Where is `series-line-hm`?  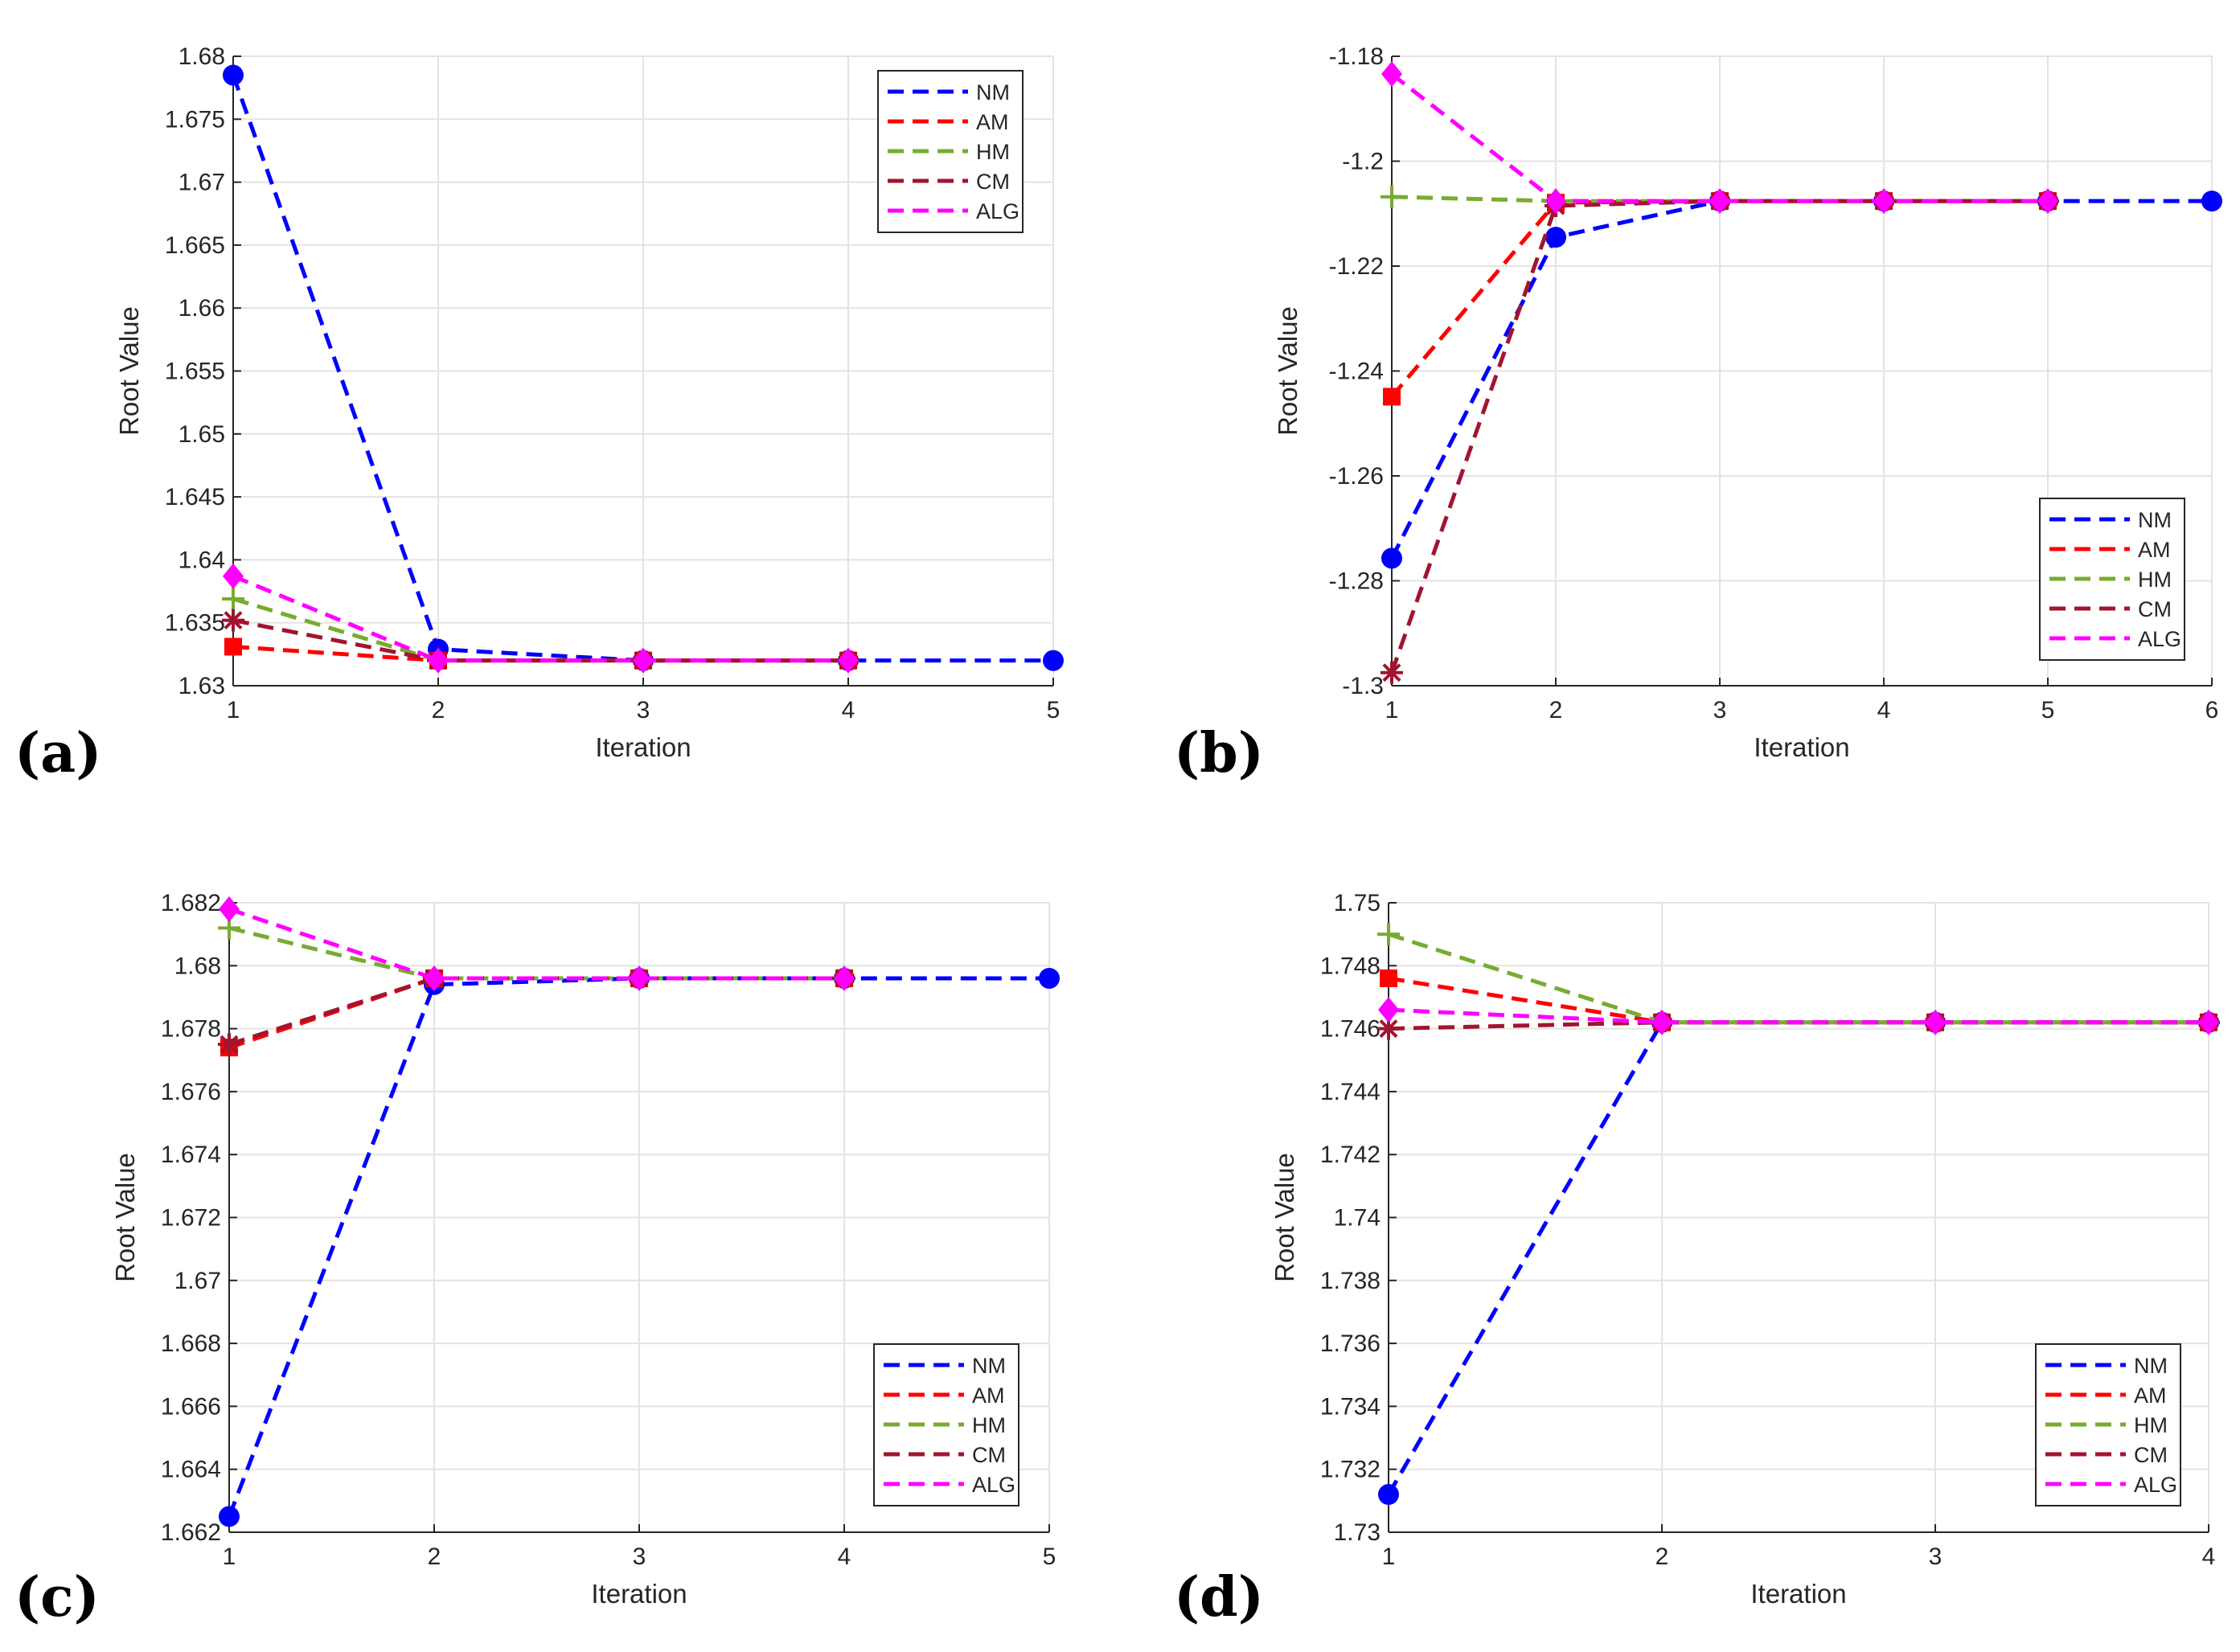 series-line-hm is located at coordinates (540, 629).